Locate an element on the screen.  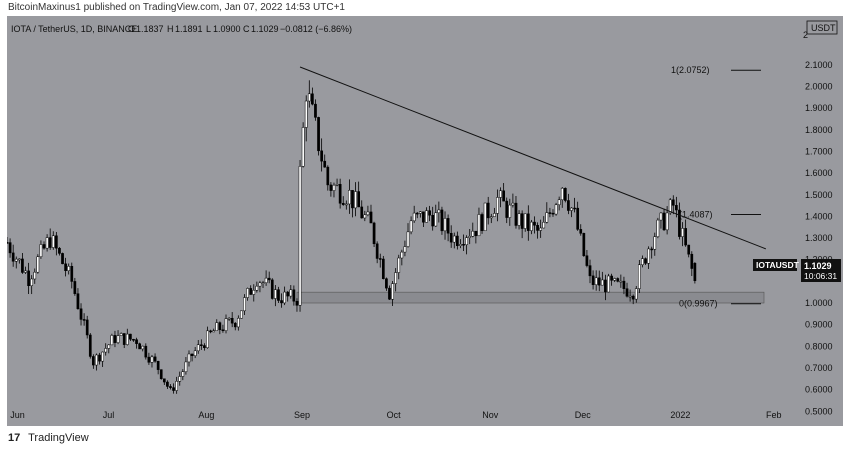
time-tick-feb: Feb is located at coordinates (774, 415).